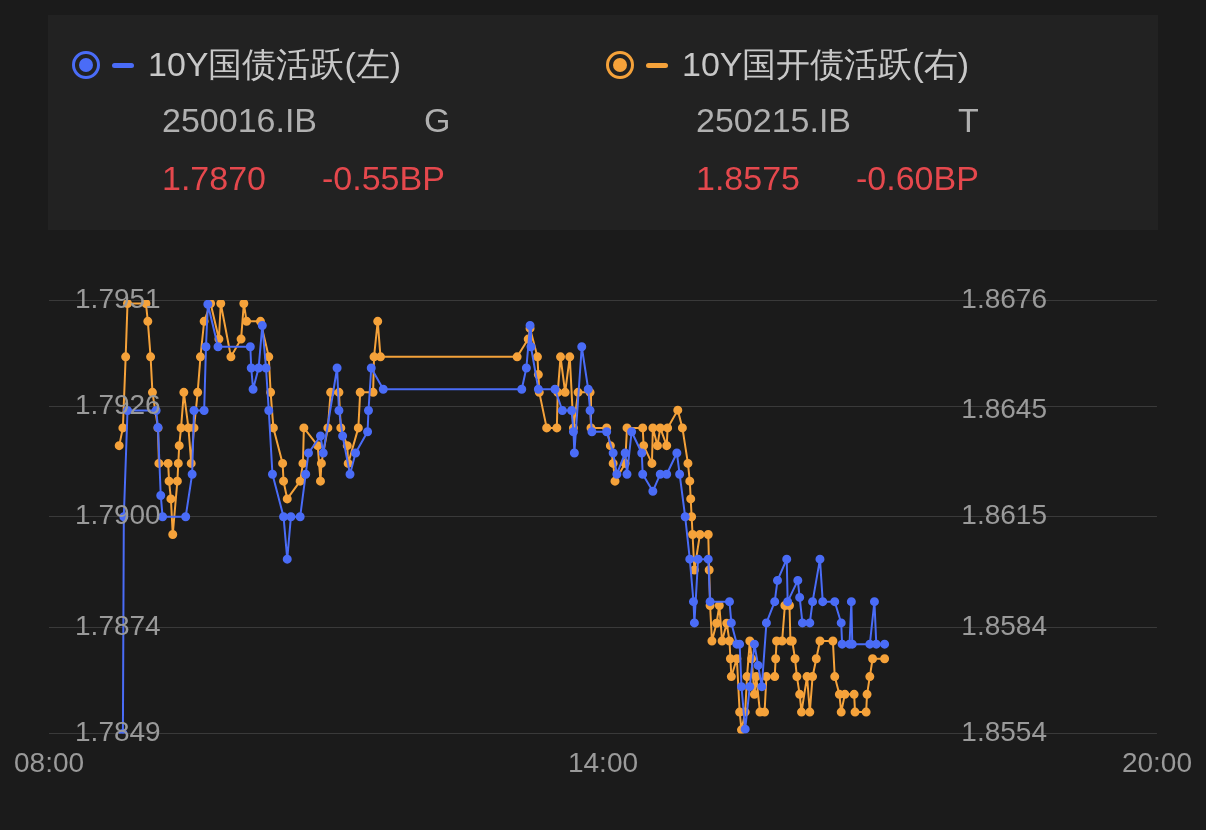 The image size is (1206, 830). Describe the element at coordinates (1004, 515) in the screenshot. I see `y2-tick-label: 1.8615` at that location.